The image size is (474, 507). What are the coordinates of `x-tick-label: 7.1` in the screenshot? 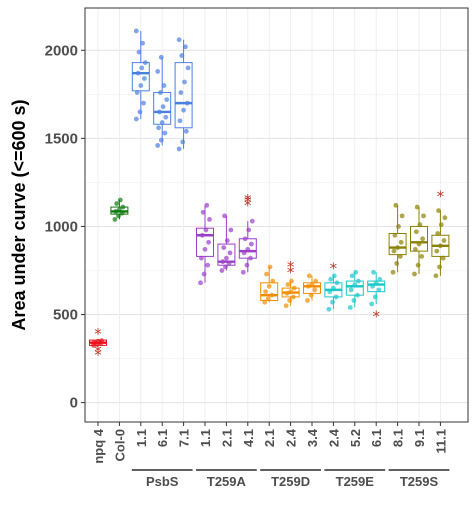 It's located at (184, 438).